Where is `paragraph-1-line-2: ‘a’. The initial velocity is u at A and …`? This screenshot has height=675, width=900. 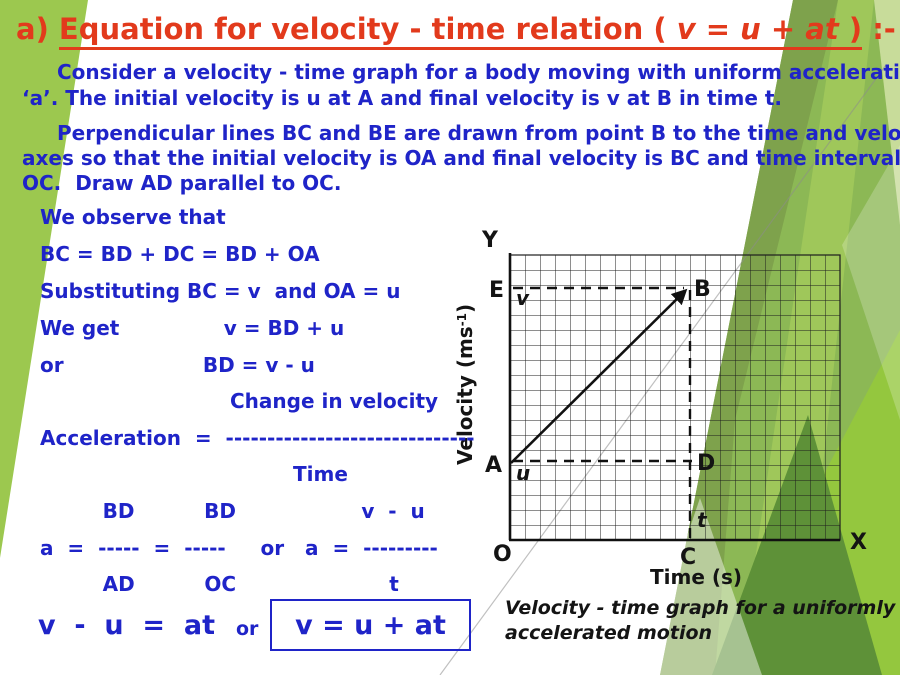
paragraph-1-line-2: ‘a’. The initial velocity is u at A and … is located at coordinates (402, 98).